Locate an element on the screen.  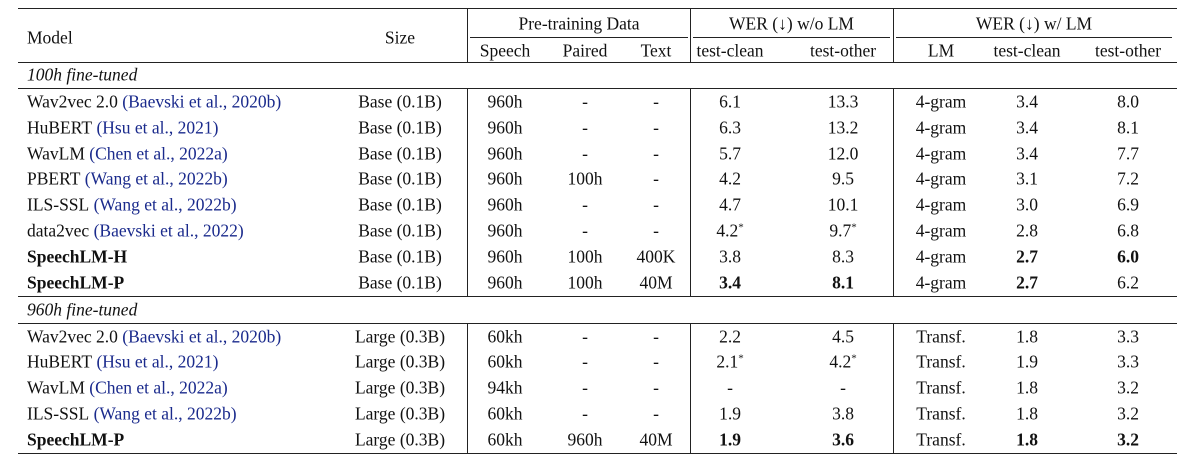
model-cell: WavLM (Chen et al., 2022a) is located at coordinates (127, 153).